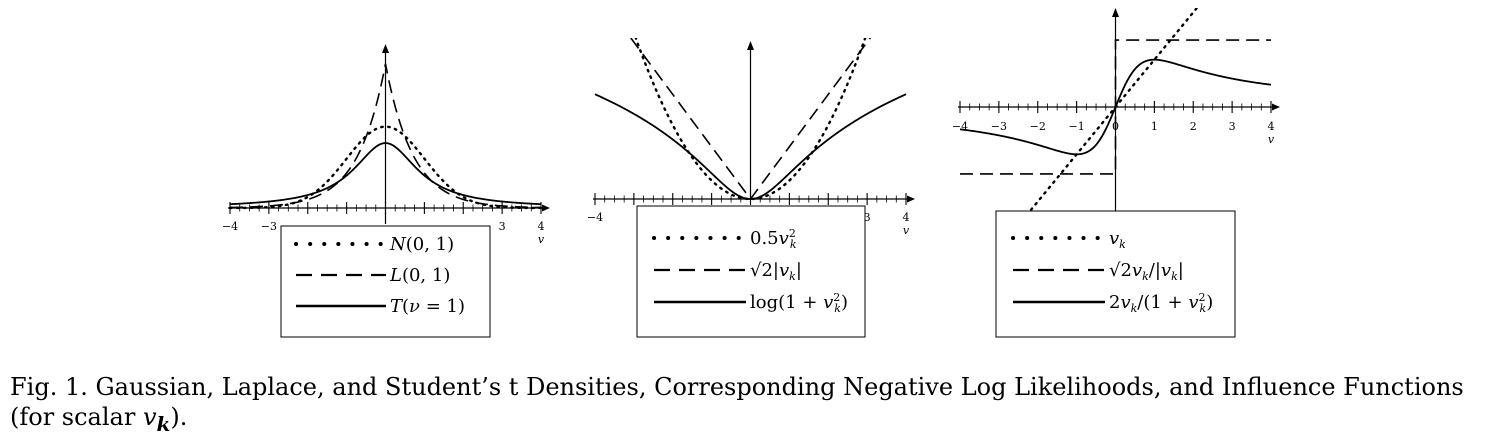 Image resolution: width=1500 pixels, height=439 pixels. What do you see at coordinates (421, 244) in the screenshot?
I see `legend-label: N(0, 1)` at bounding box center [421, 244].